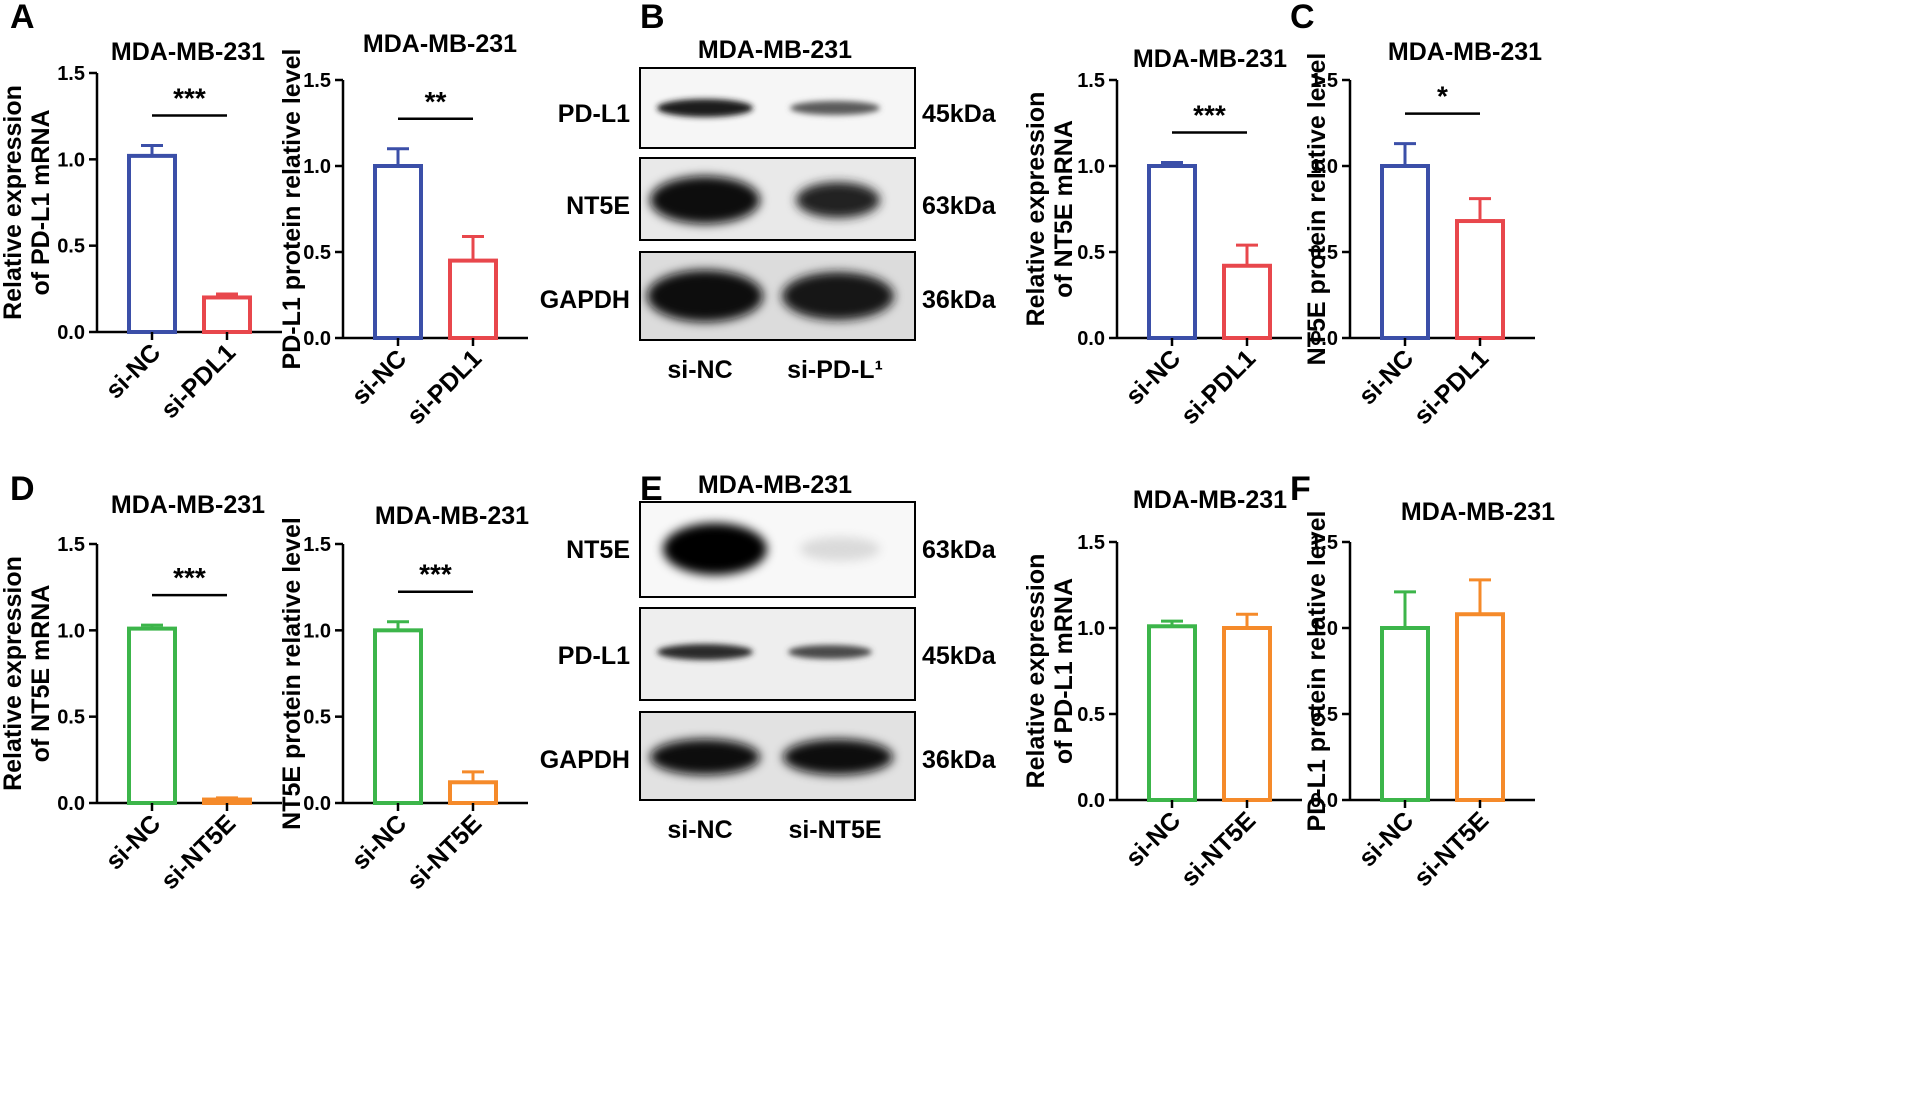  I want to click on panel-letter-f: F, so click(1300, 489).